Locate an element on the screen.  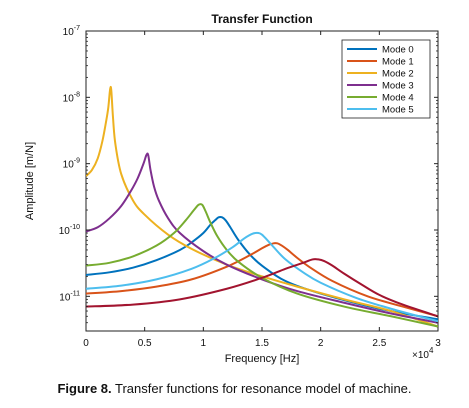
caption-label: Figure 8. is located at coordinates (84, 388).